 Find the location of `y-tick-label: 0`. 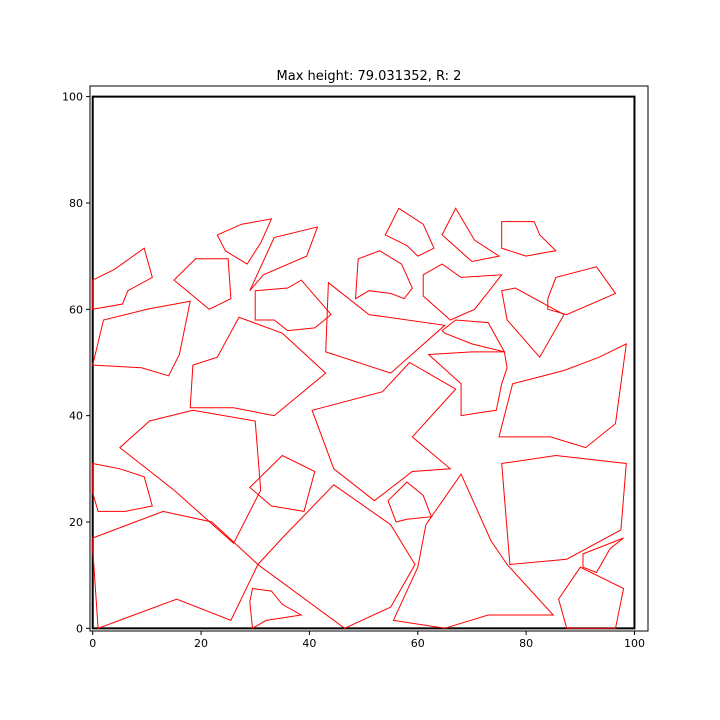

y-tick-label: 0 is located at coordinates (79, 628).